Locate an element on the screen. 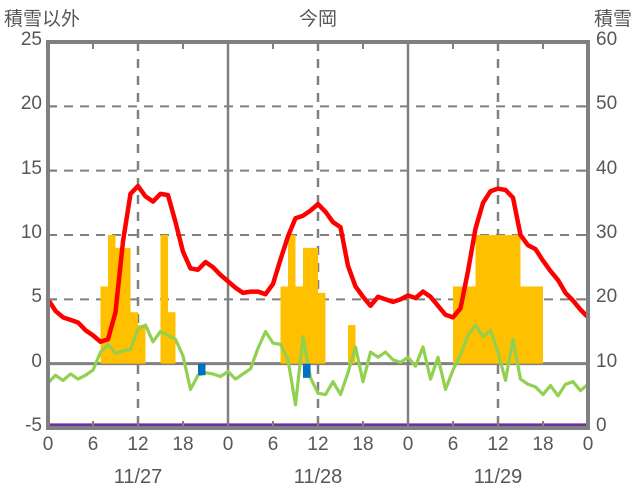 The width and height of the screenshot is (636, 501). y-axis-tick-right: 50 is located at coordinates (607, 104).